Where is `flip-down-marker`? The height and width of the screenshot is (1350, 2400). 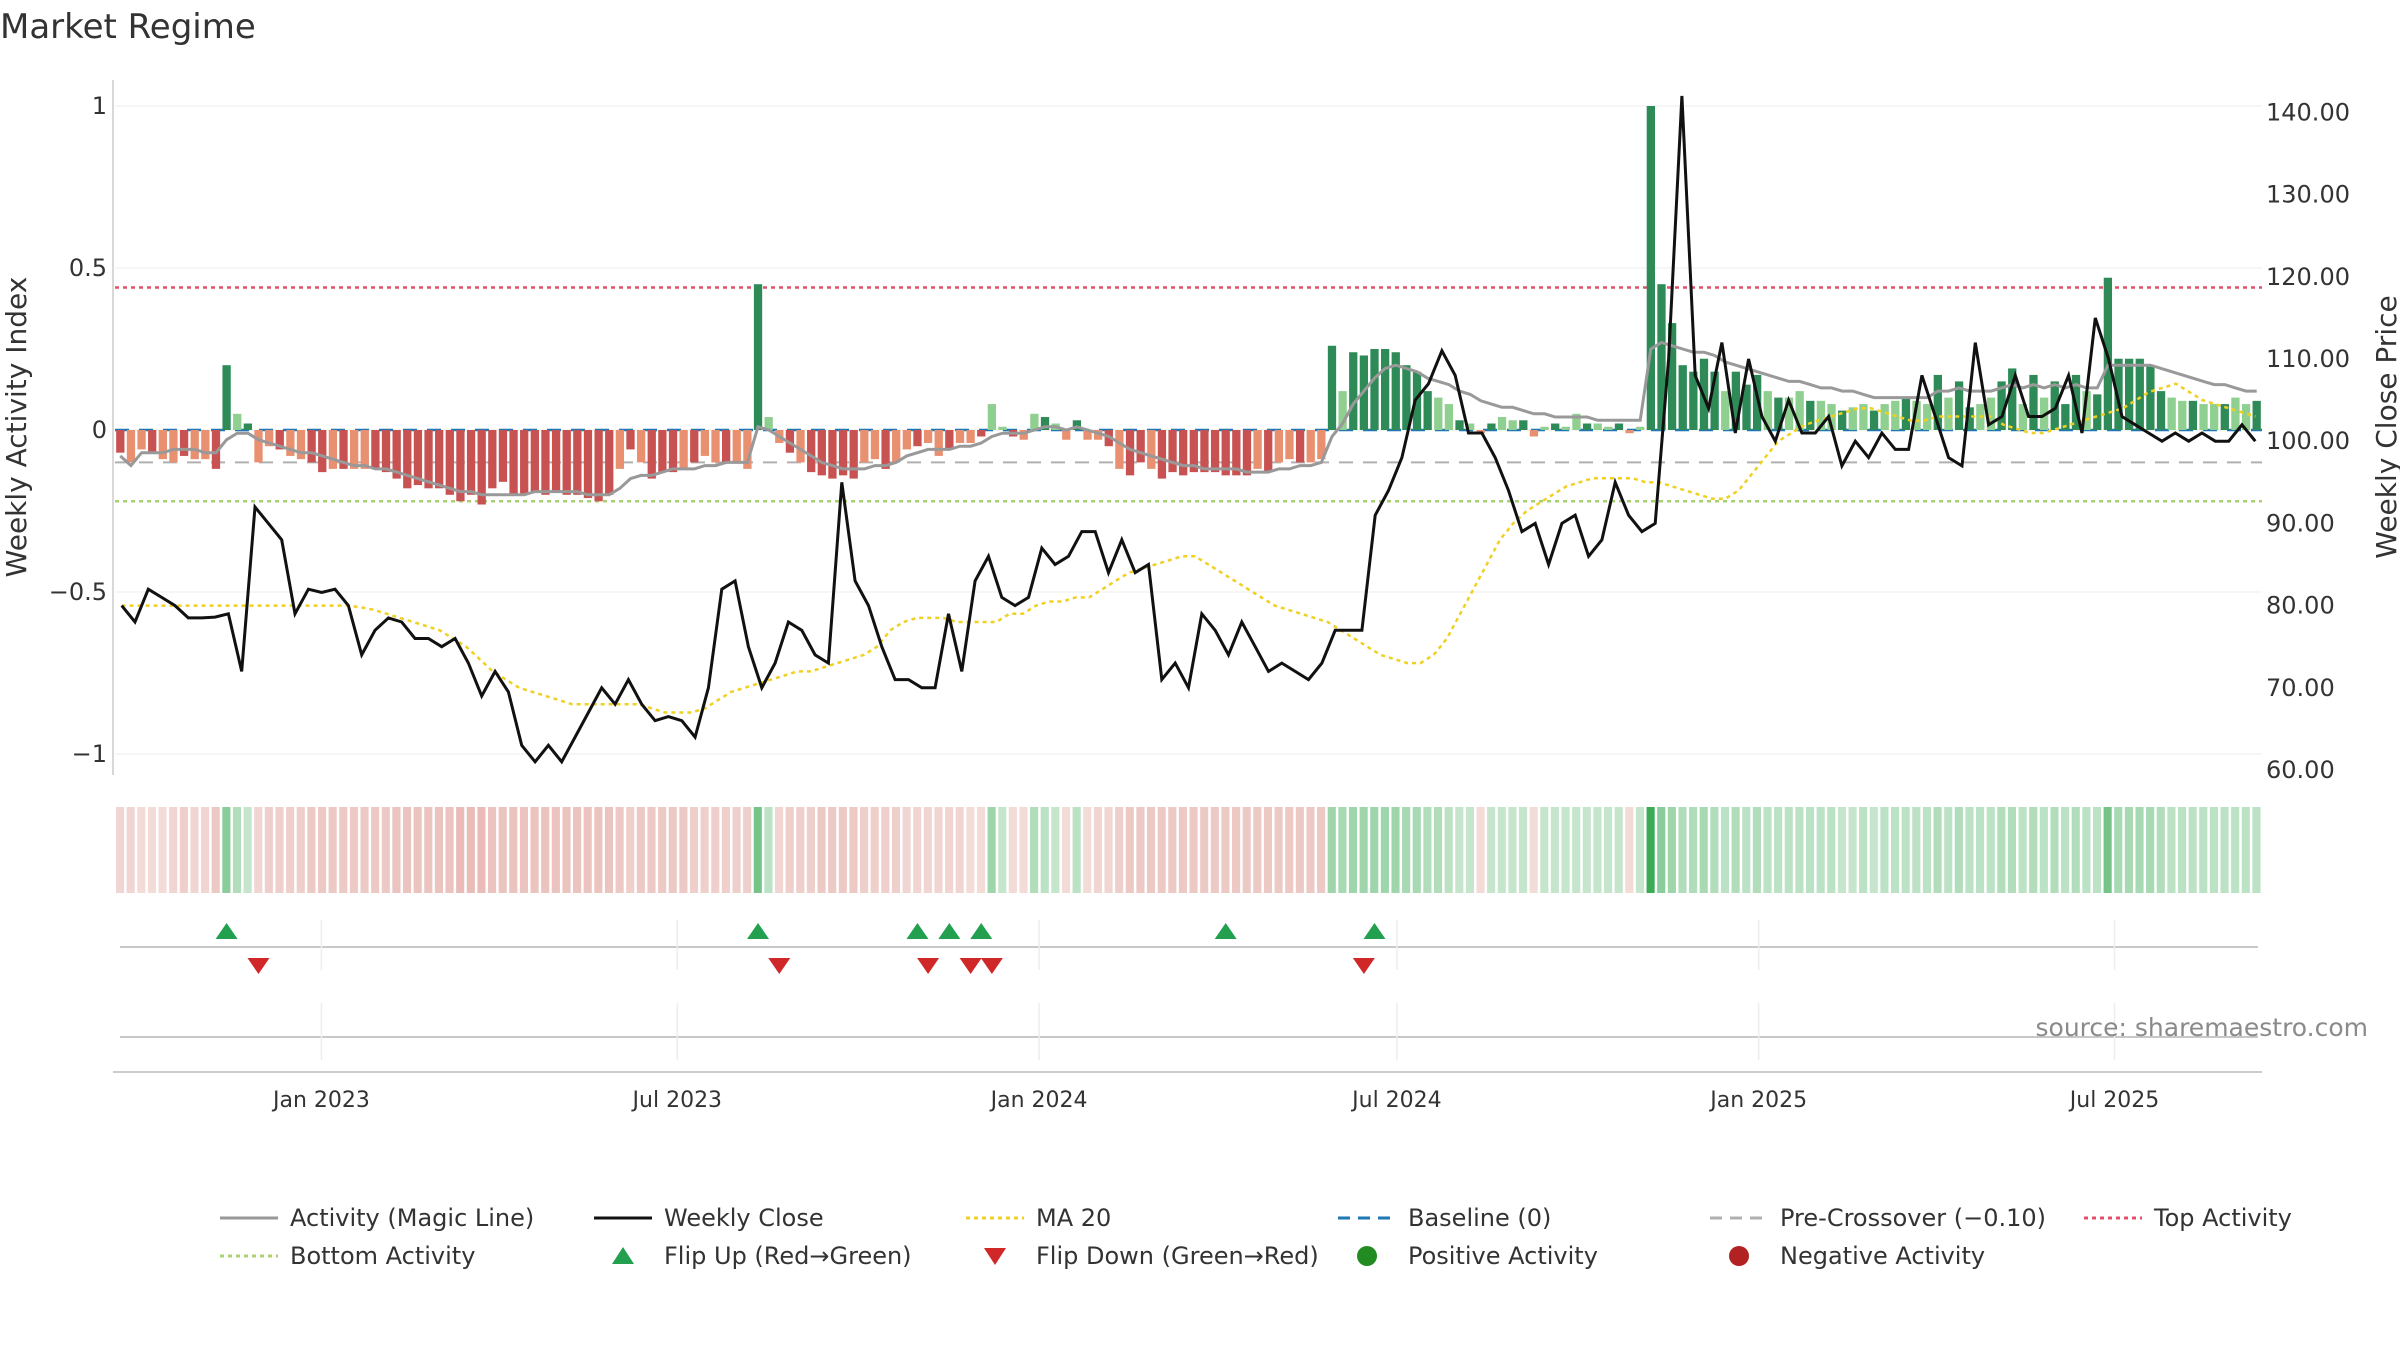
flip-down-marker is located at coordinates (970, 966).